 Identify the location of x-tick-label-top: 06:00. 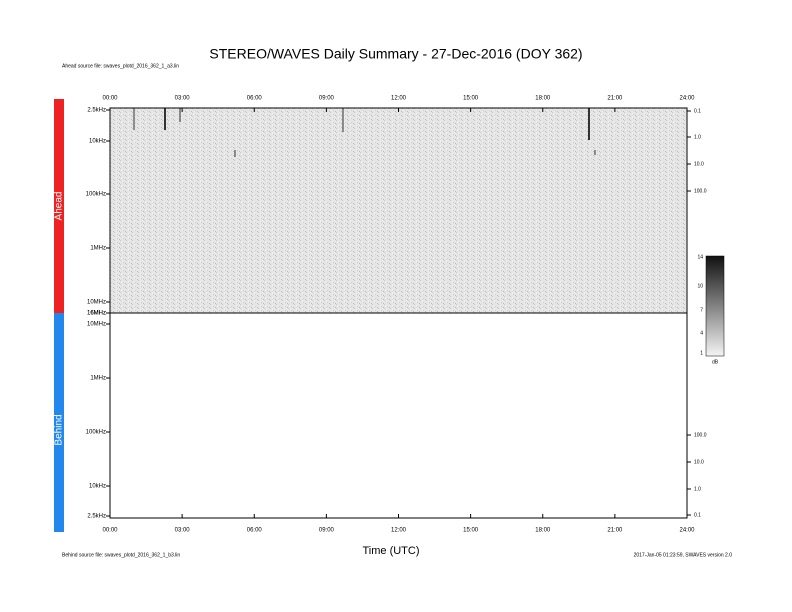
(255, 99).